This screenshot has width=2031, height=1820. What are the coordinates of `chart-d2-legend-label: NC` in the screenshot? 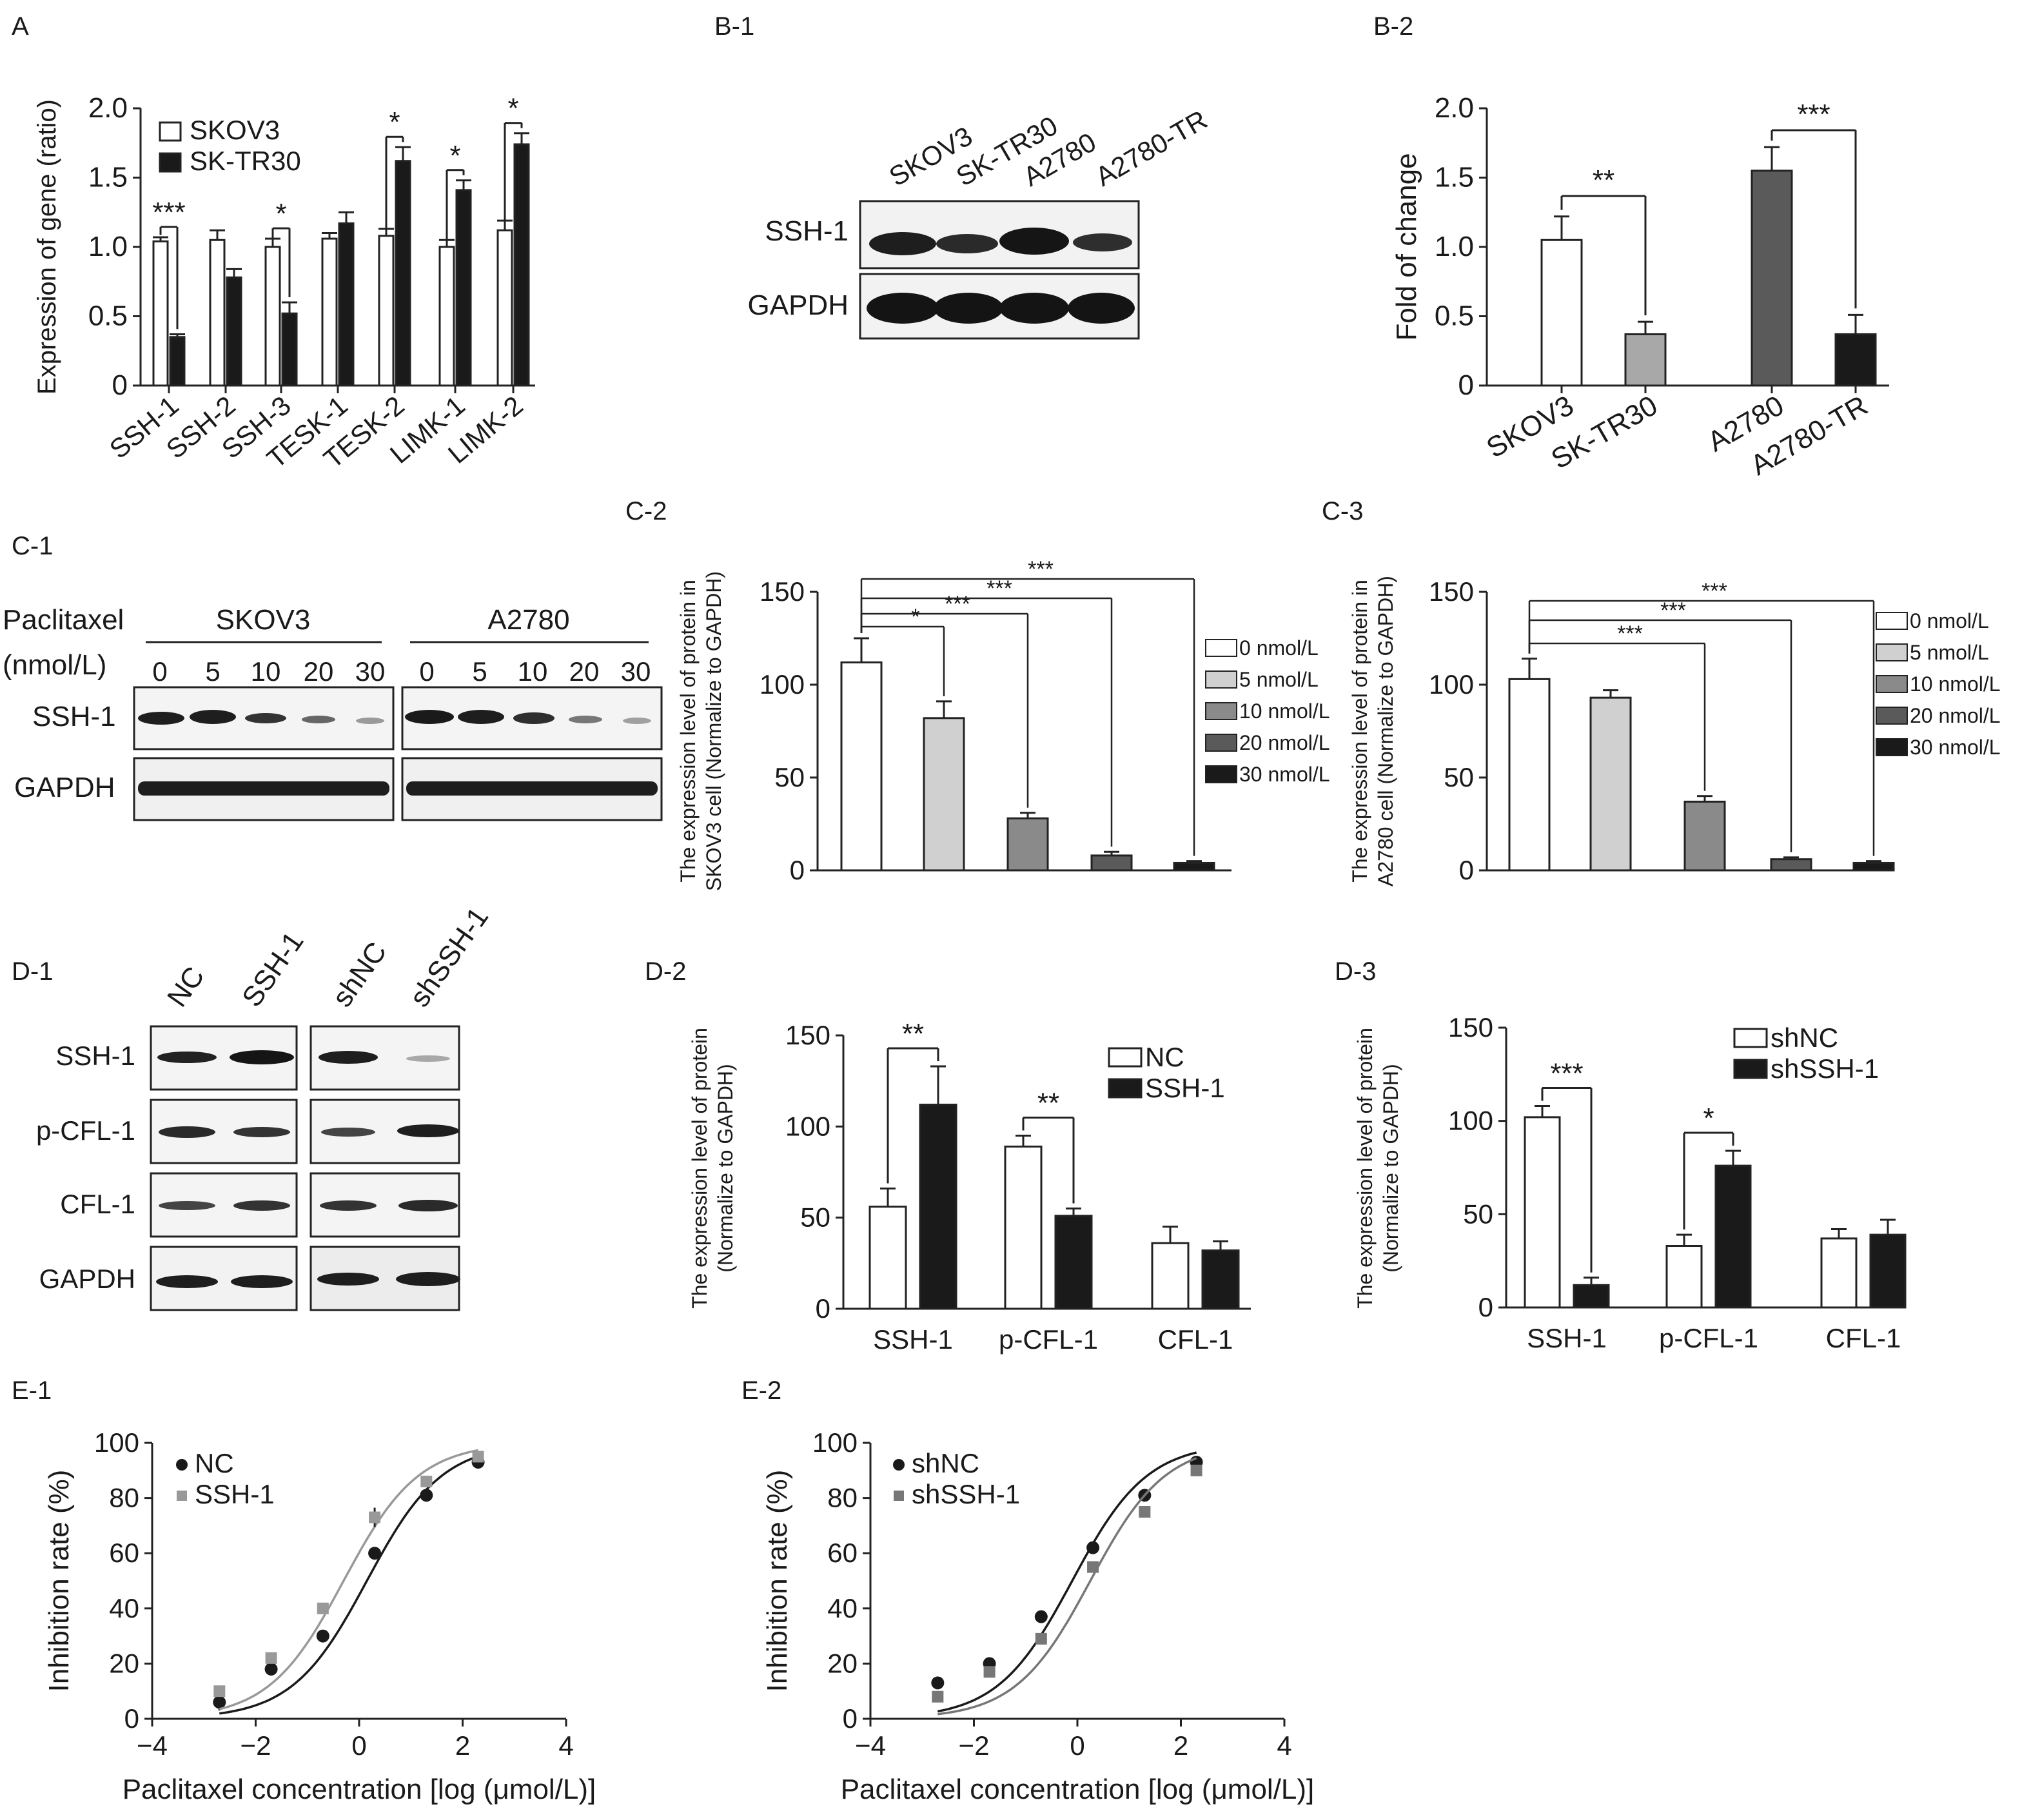 It's located at (1164, 1057).